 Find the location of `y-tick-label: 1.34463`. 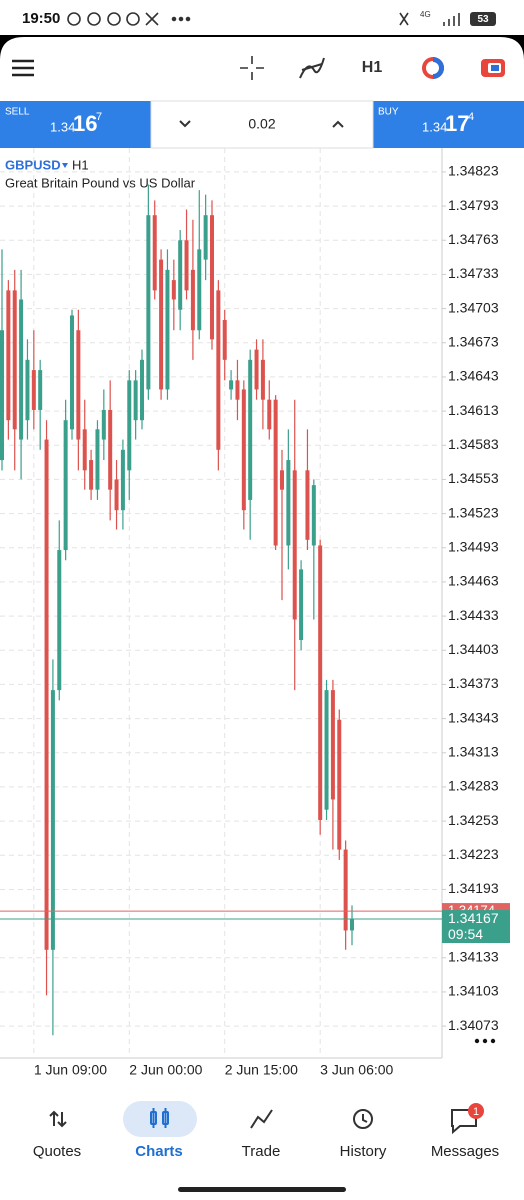

y-tick-label: 1.34463 is located at coordinates (473, 581).